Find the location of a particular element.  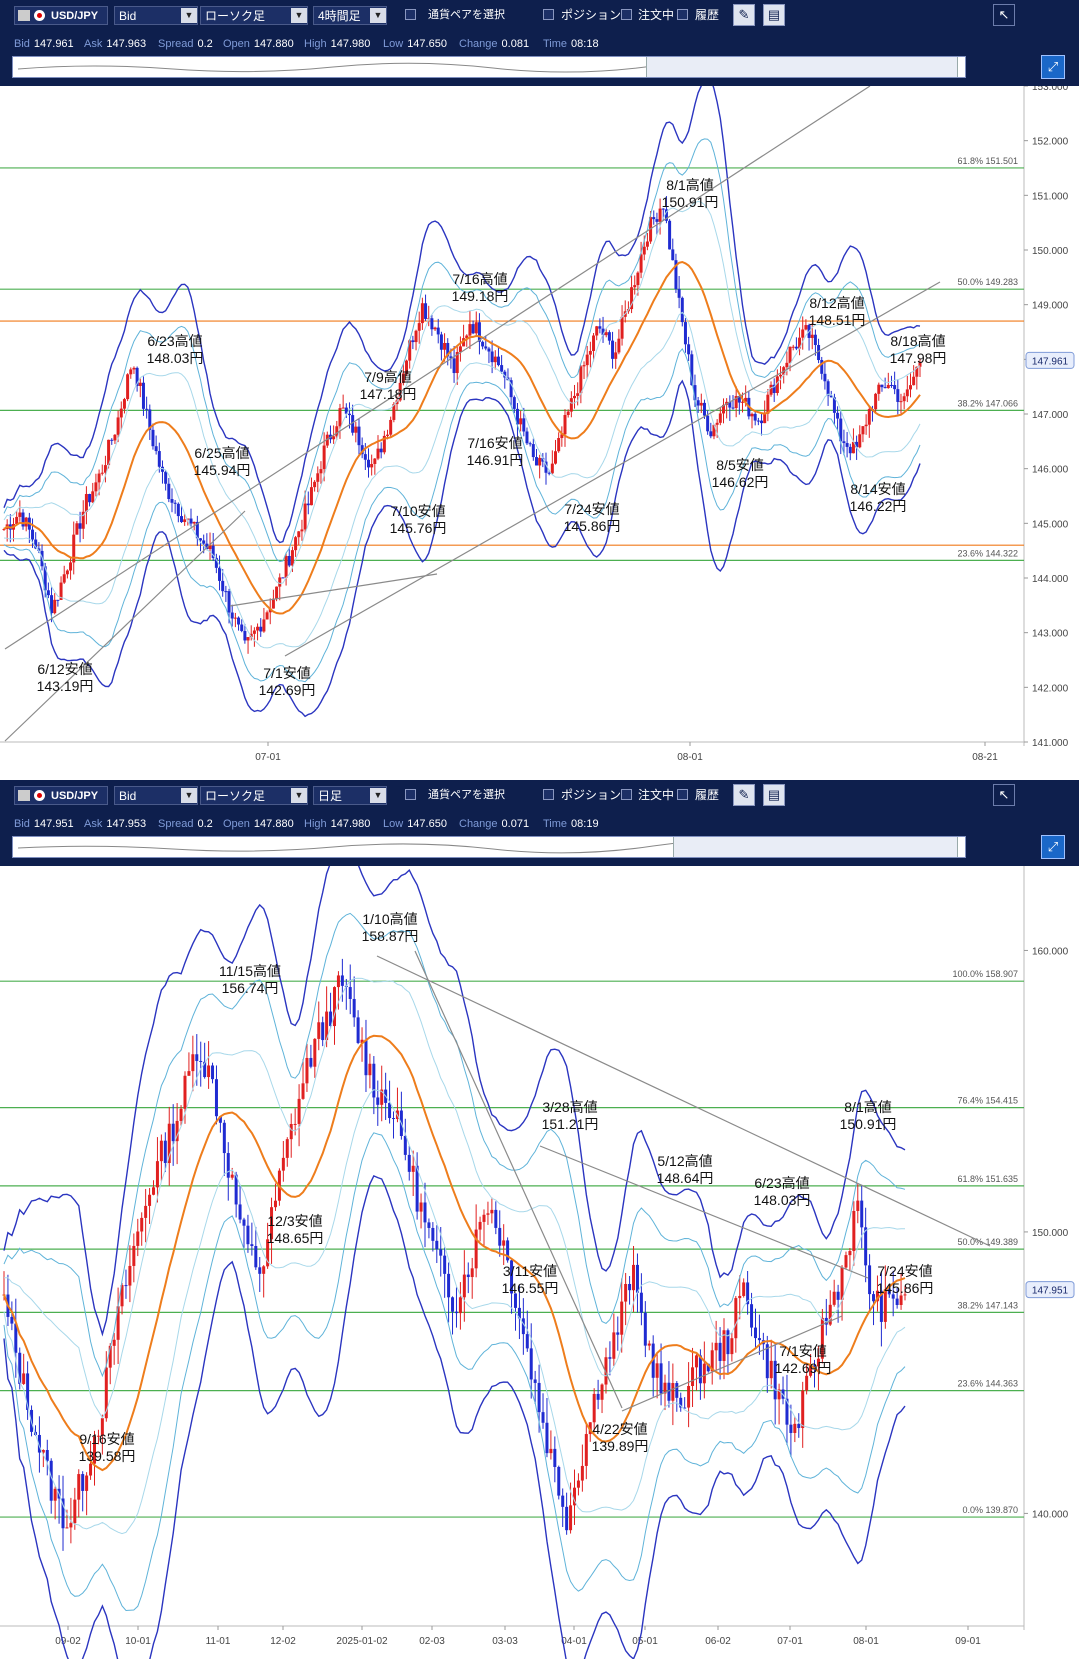

y-tick-label: 150.000 is located at coordinates (1050, 251).